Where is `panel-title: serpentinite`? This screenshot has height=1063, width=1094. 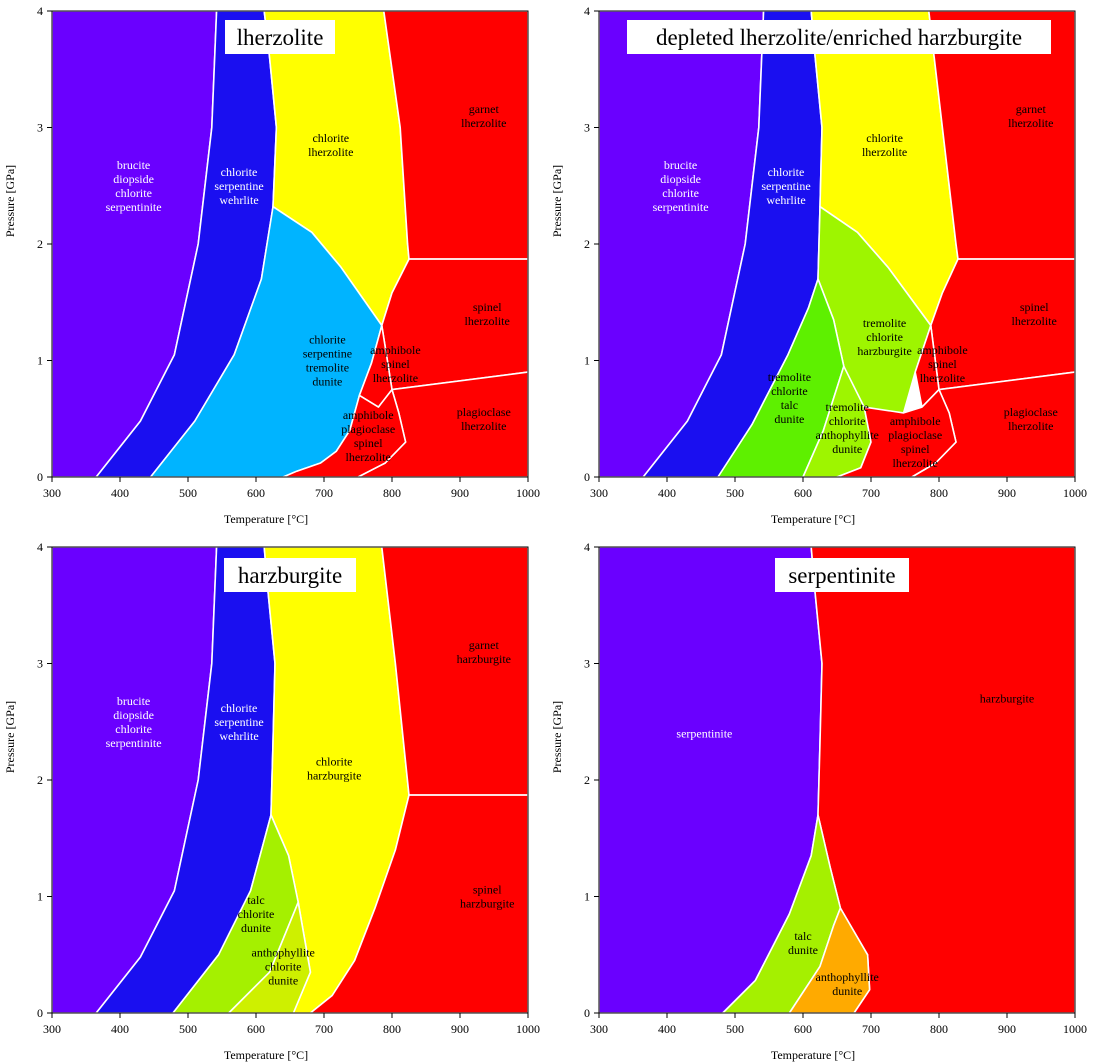
panel-title: serpentinite is located at coordinates (841, 575).